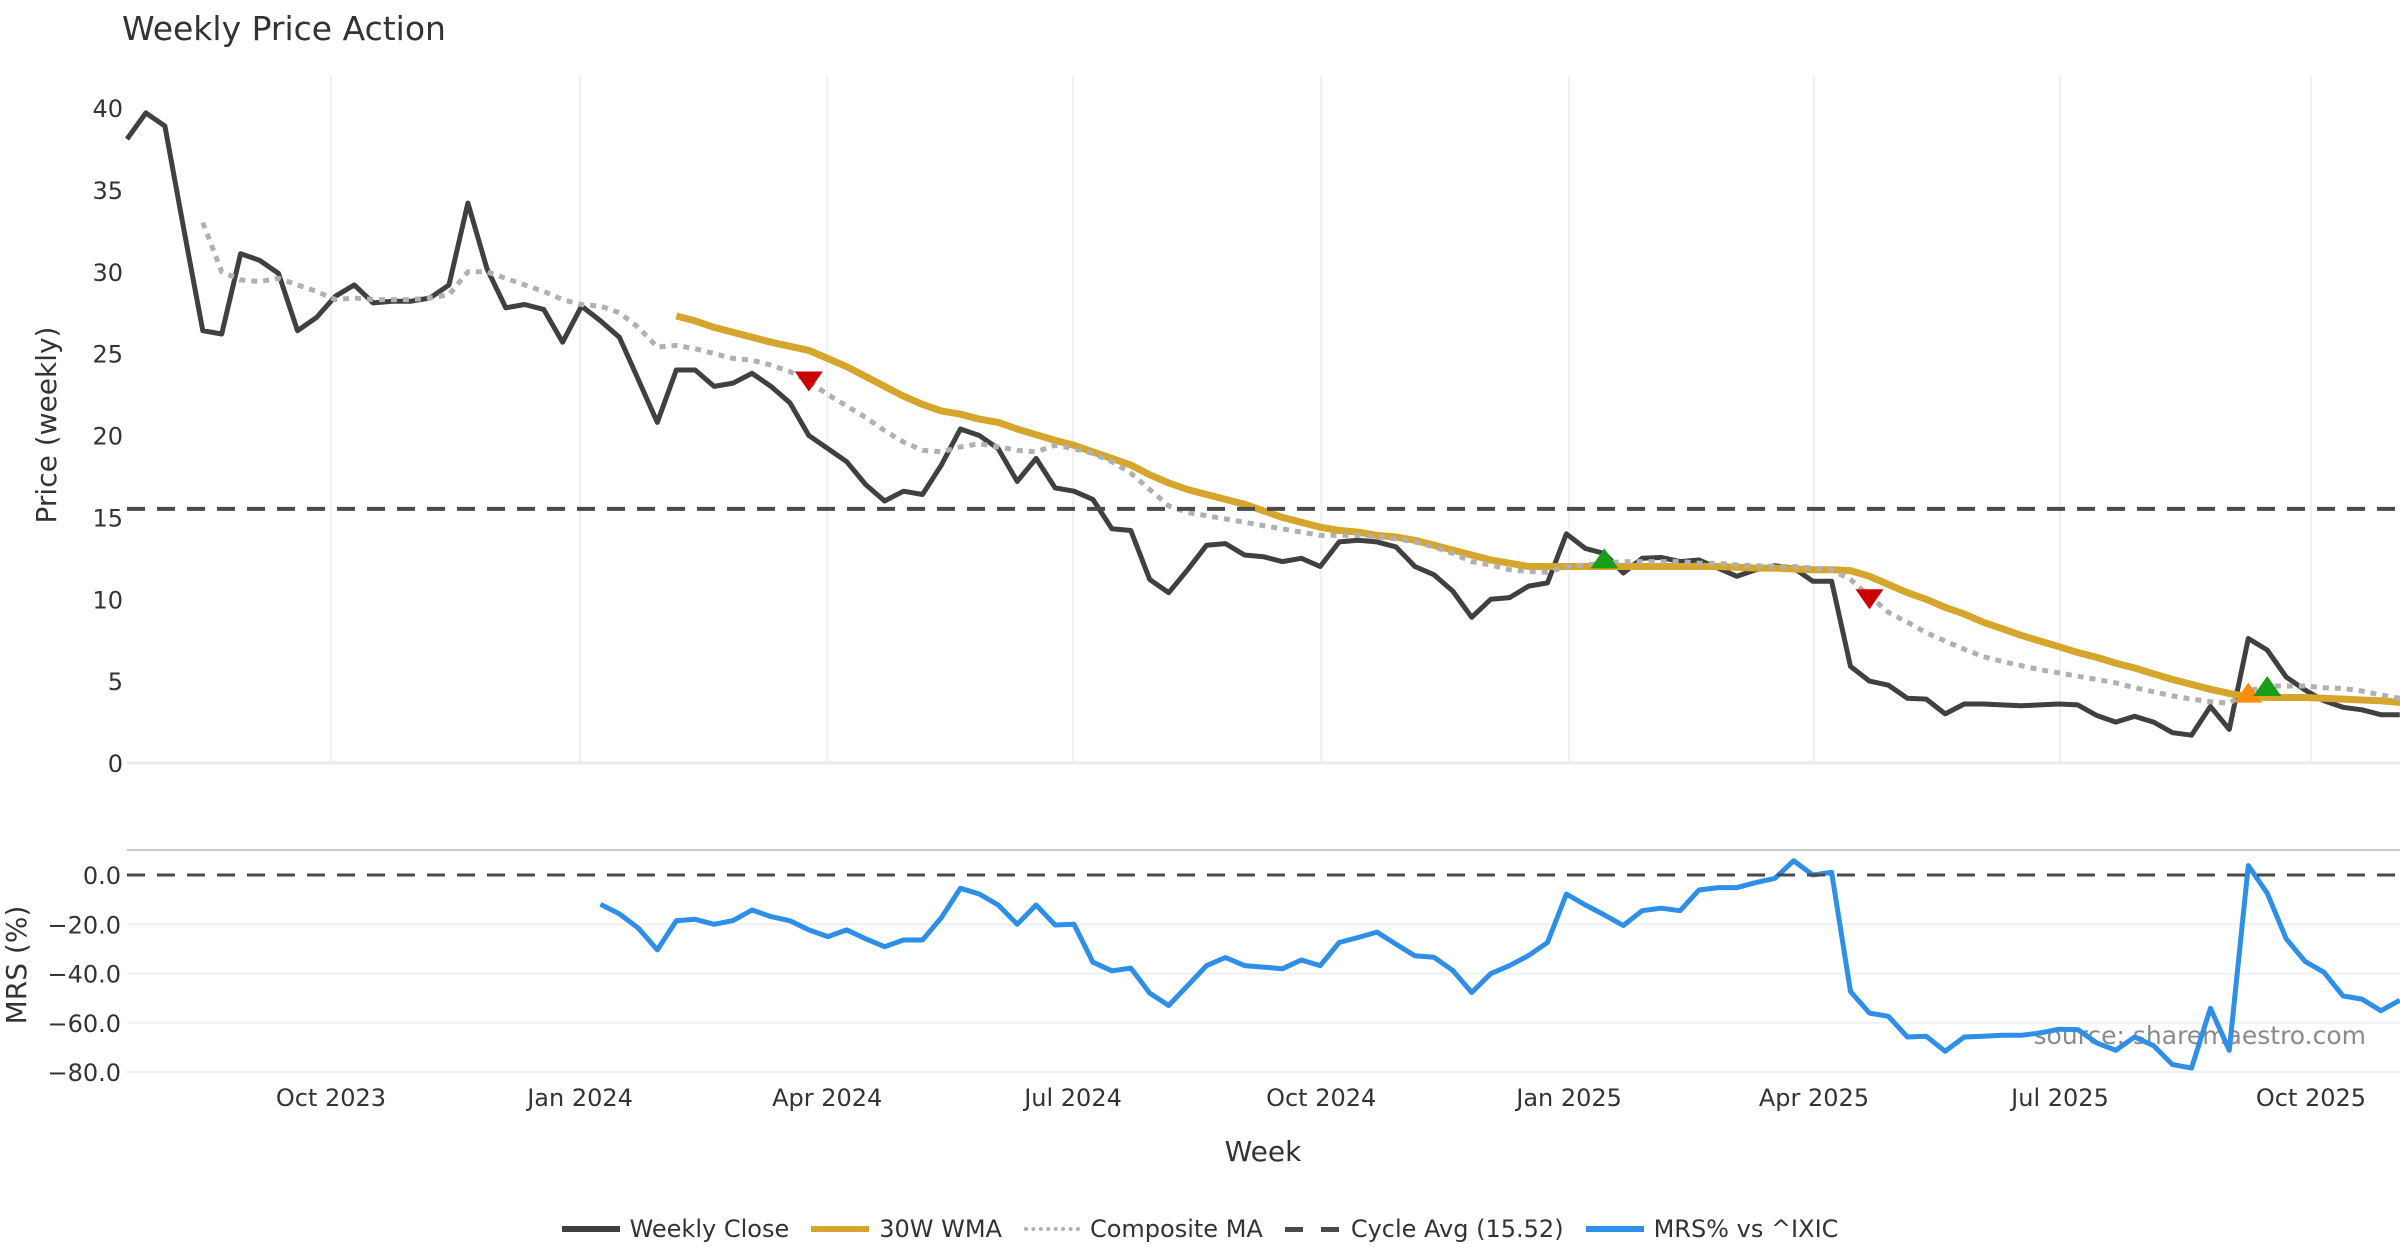 The height and width of the screenshot is (1260, 2400). I want to click on x-tick-label: Apr 2025, so click(1814, 1098).